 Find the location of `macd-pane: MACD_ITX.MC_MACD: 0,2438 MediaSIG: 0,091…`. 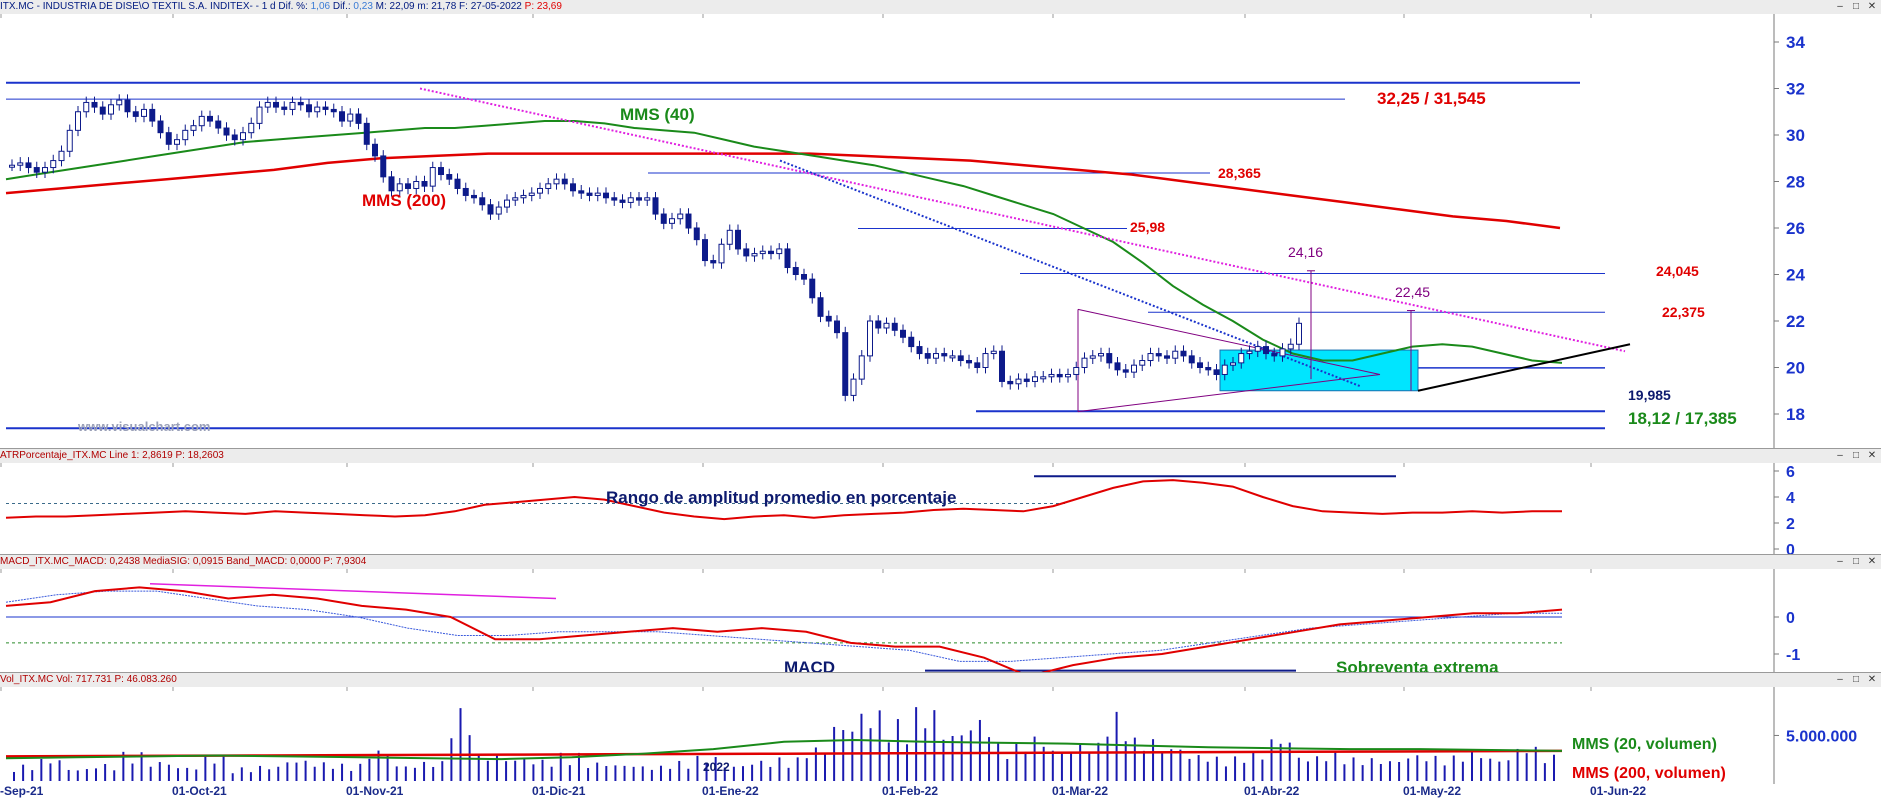

macd-pane: MACD_ITX.MC_MACD: 0,2438 MediaSIG: 0,091… is located at coordinates (940, 613).